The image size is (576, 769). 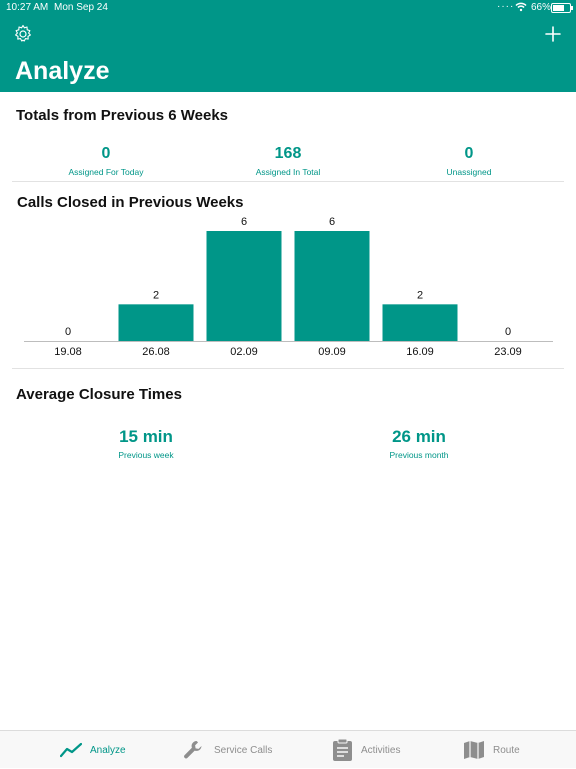 What do you see at coordinates (244, 286) in the screenshot?
I see `bar-02.09` at bounding box center [244, 286].